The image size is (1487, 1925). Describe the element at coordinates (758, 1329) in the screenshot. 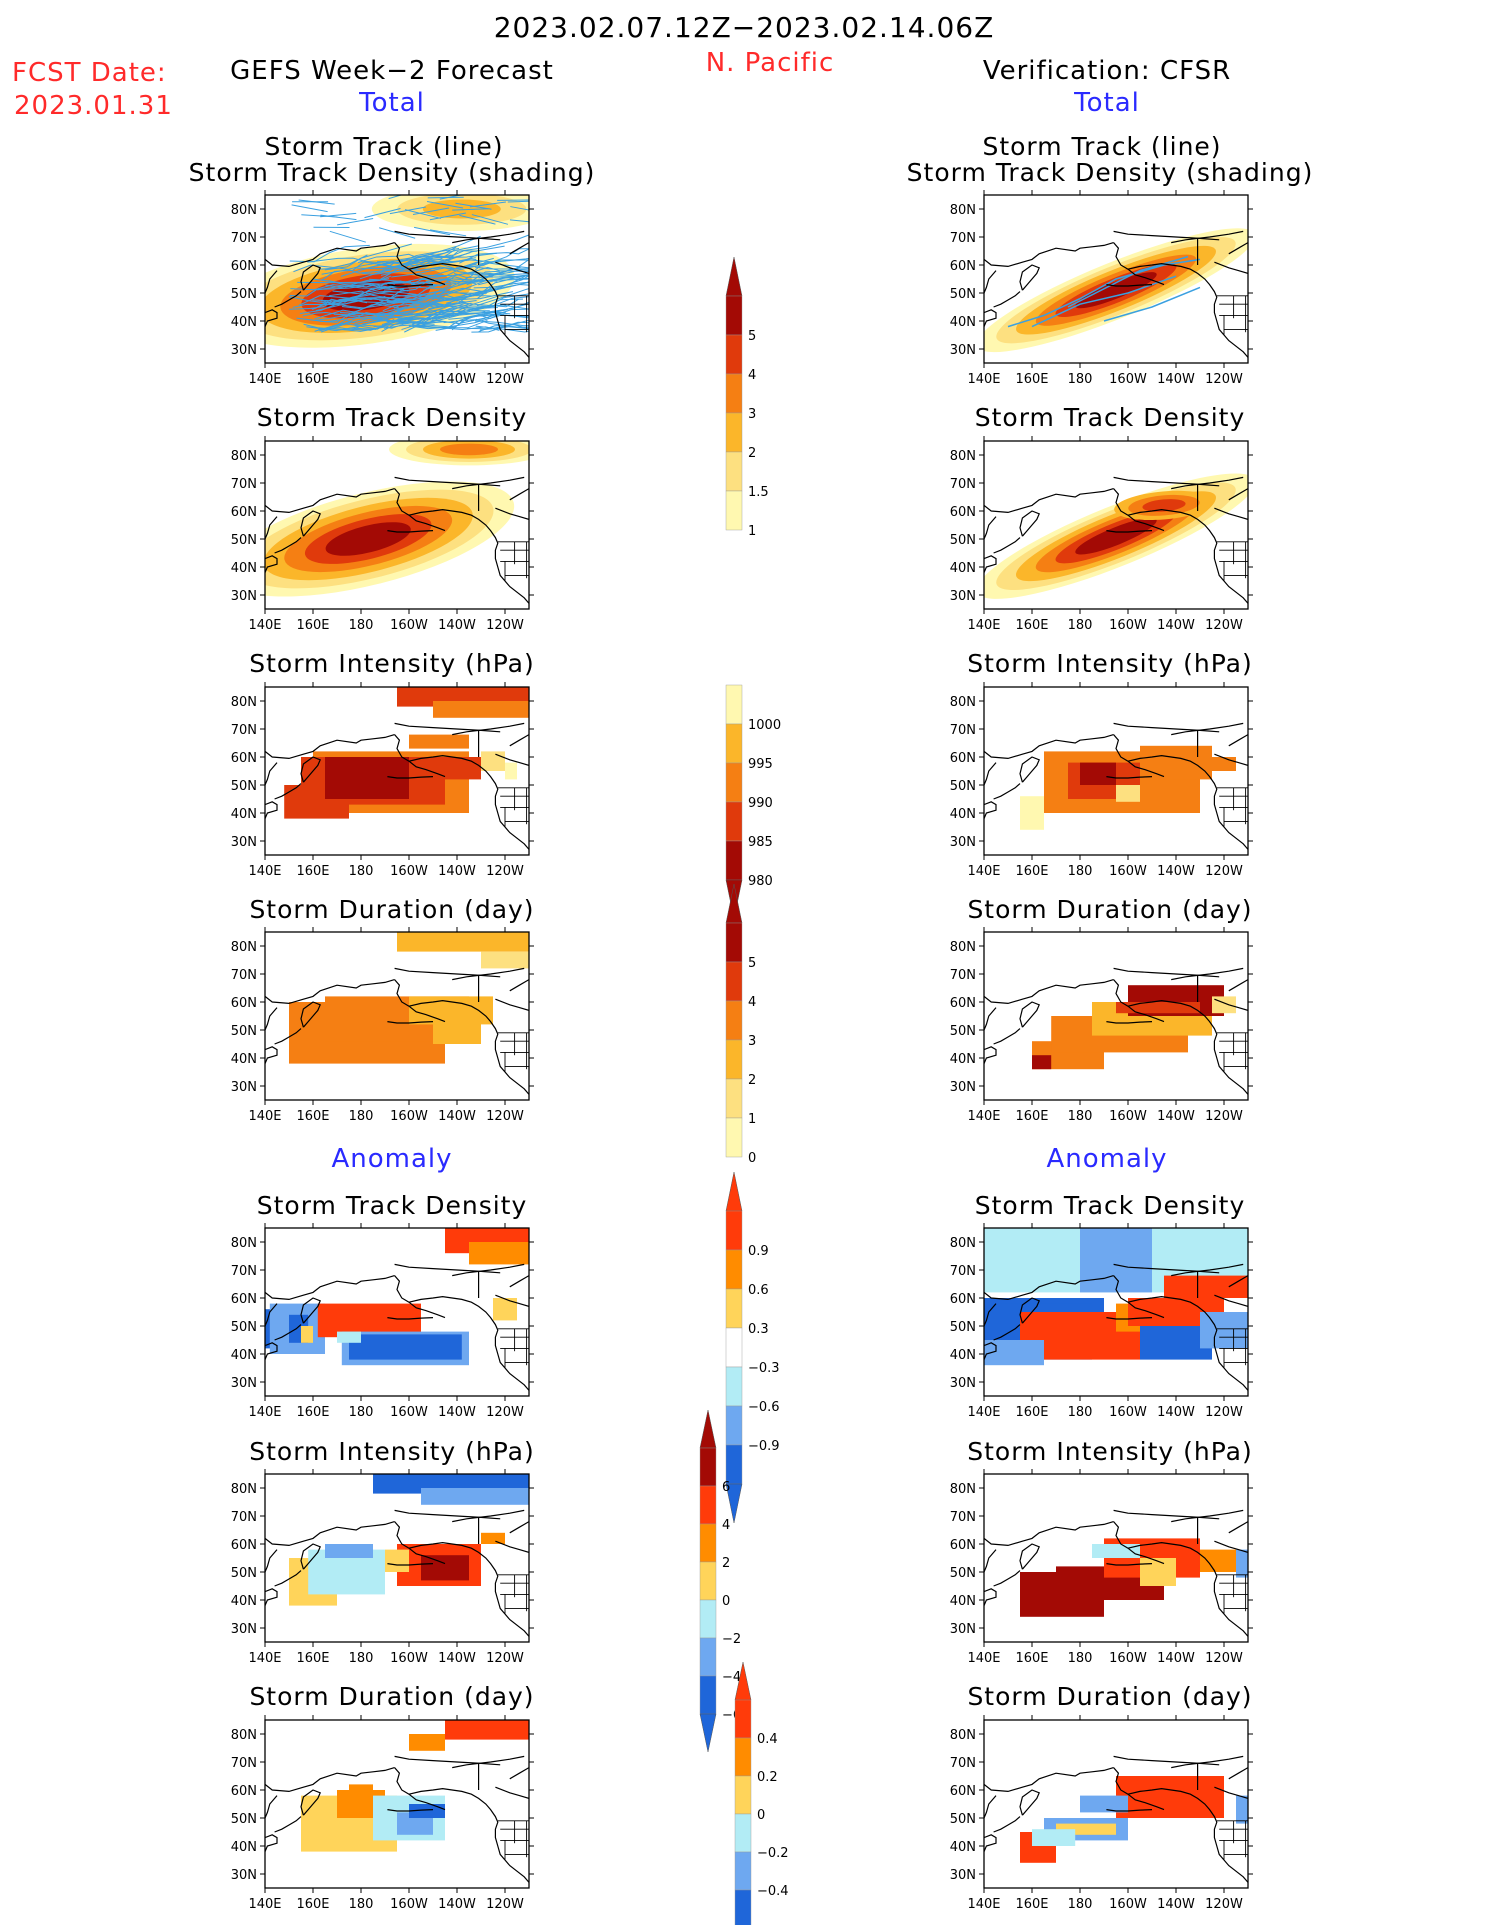

I see `colorbar-label: 0.3` at that location.